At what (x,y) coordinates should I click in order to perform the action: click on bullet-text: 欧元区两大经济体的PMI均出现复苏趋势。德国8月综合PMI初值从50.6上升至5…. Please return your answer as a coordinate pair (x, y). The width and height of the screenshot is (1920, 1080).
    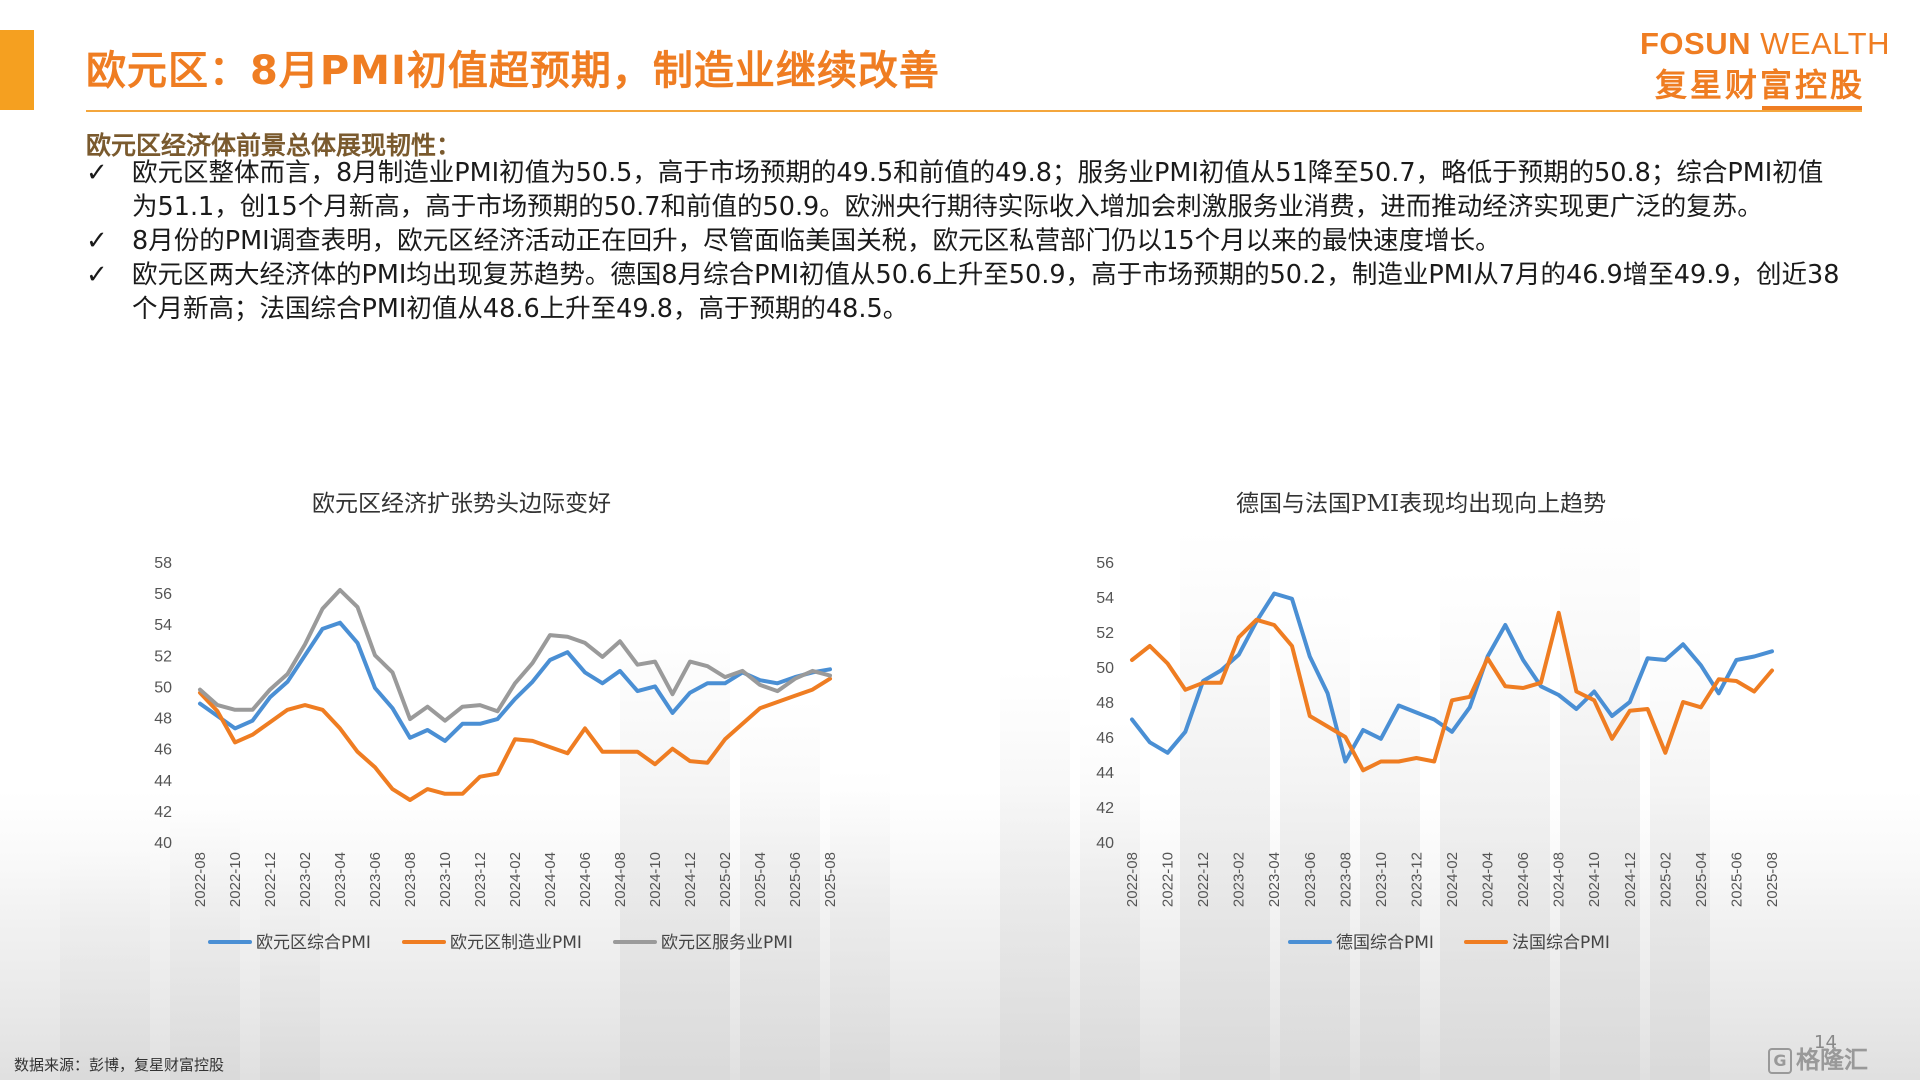
    Looking at the image, I should click on (986, 292).